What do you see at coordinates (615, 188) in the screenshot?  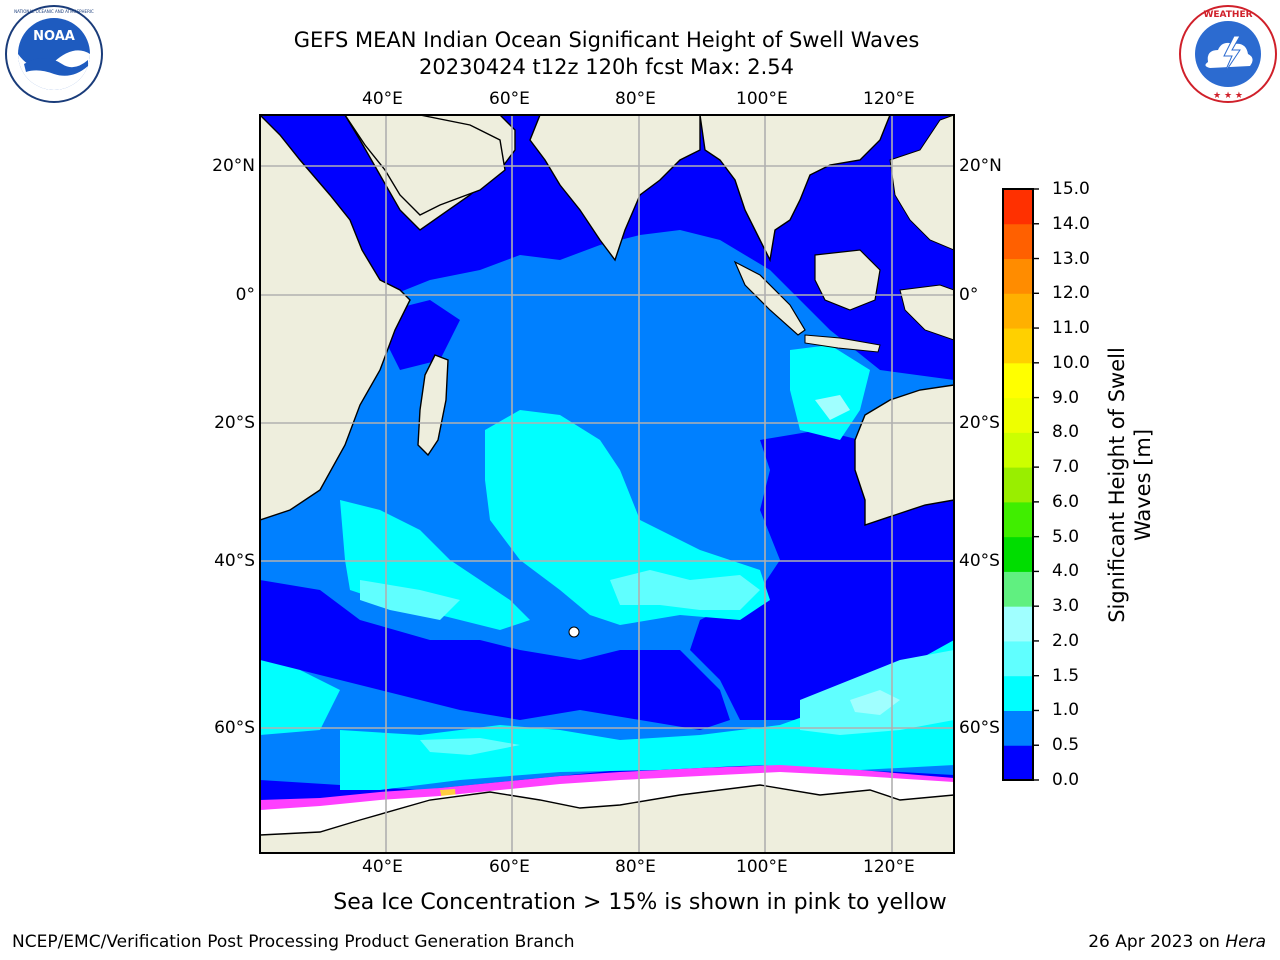 I see `india-land` at bounding box center [615, 188].